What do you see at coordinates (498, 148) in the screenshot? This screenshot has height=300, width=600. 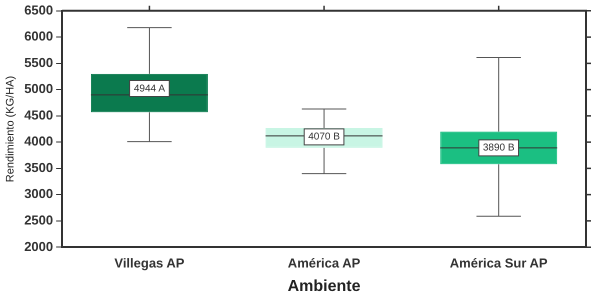 I see `annotation: 3890 B` at bounding box center [498, 148].